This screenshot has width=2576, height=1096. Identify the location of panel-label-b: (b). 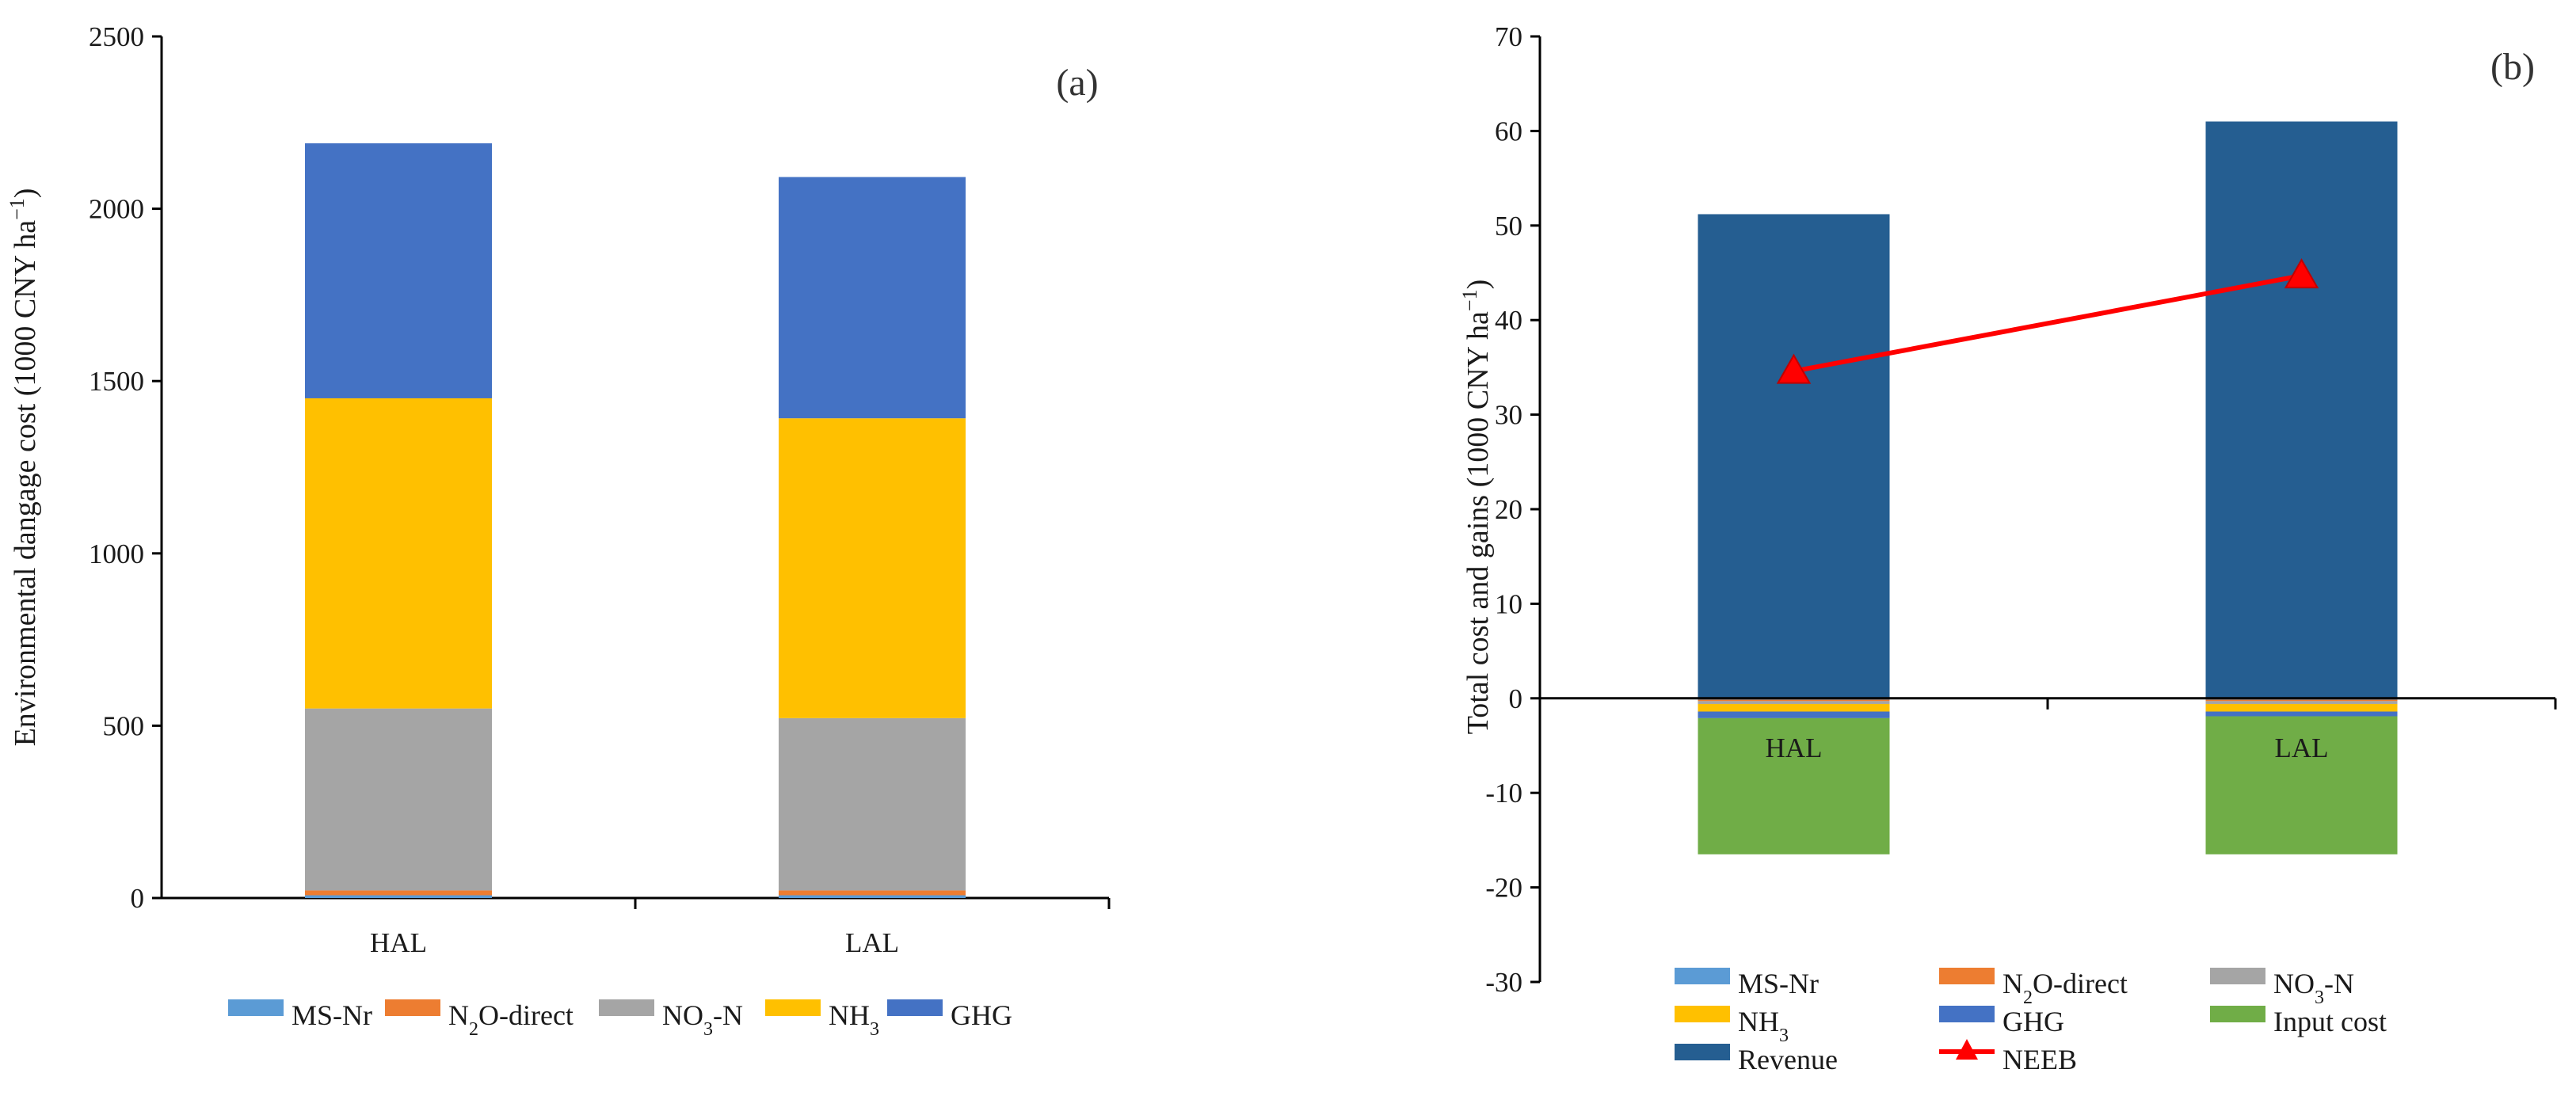
(2512, 67).